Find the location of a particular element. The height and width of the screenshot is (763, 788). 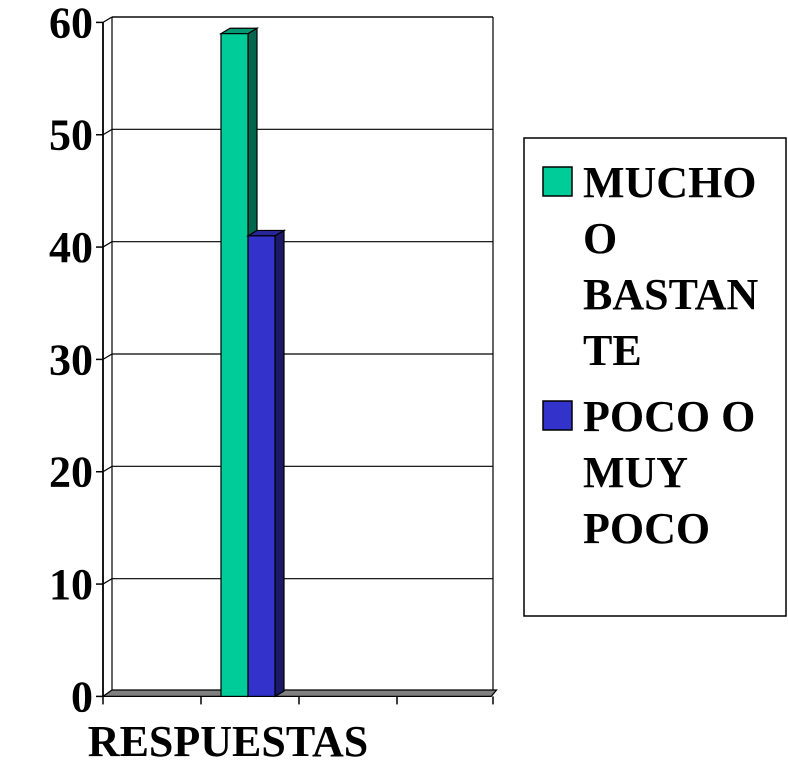

y-tick-label: 30 is located at coordinates (71, 359).